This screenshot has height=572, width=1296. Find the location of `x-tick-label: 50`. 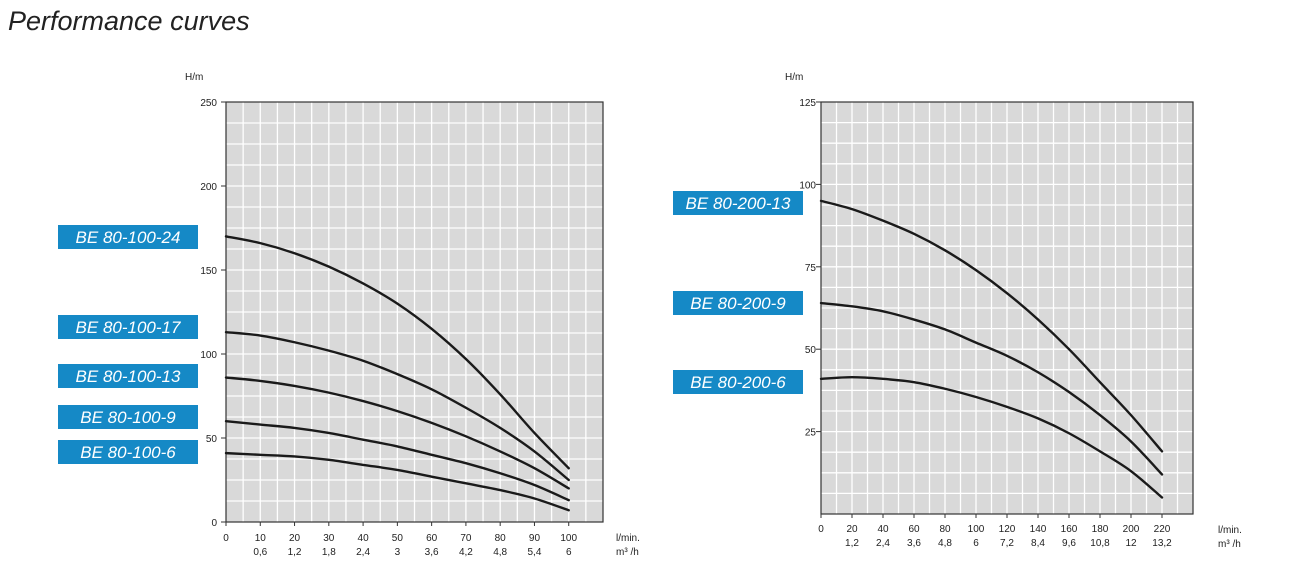

x-tick-label: 50 is located at coordinates (398, 538).